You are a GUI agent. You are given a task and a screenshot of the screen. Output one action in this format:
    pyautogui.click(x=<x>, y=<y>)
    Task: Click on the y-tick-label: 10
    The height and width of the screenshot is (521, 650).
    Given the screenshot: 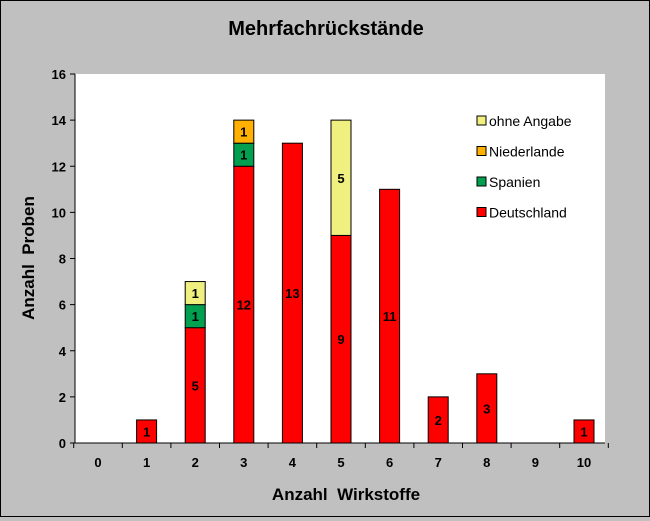 What is the action you would take?
    pyautogui.click(x=59, y=212)
    